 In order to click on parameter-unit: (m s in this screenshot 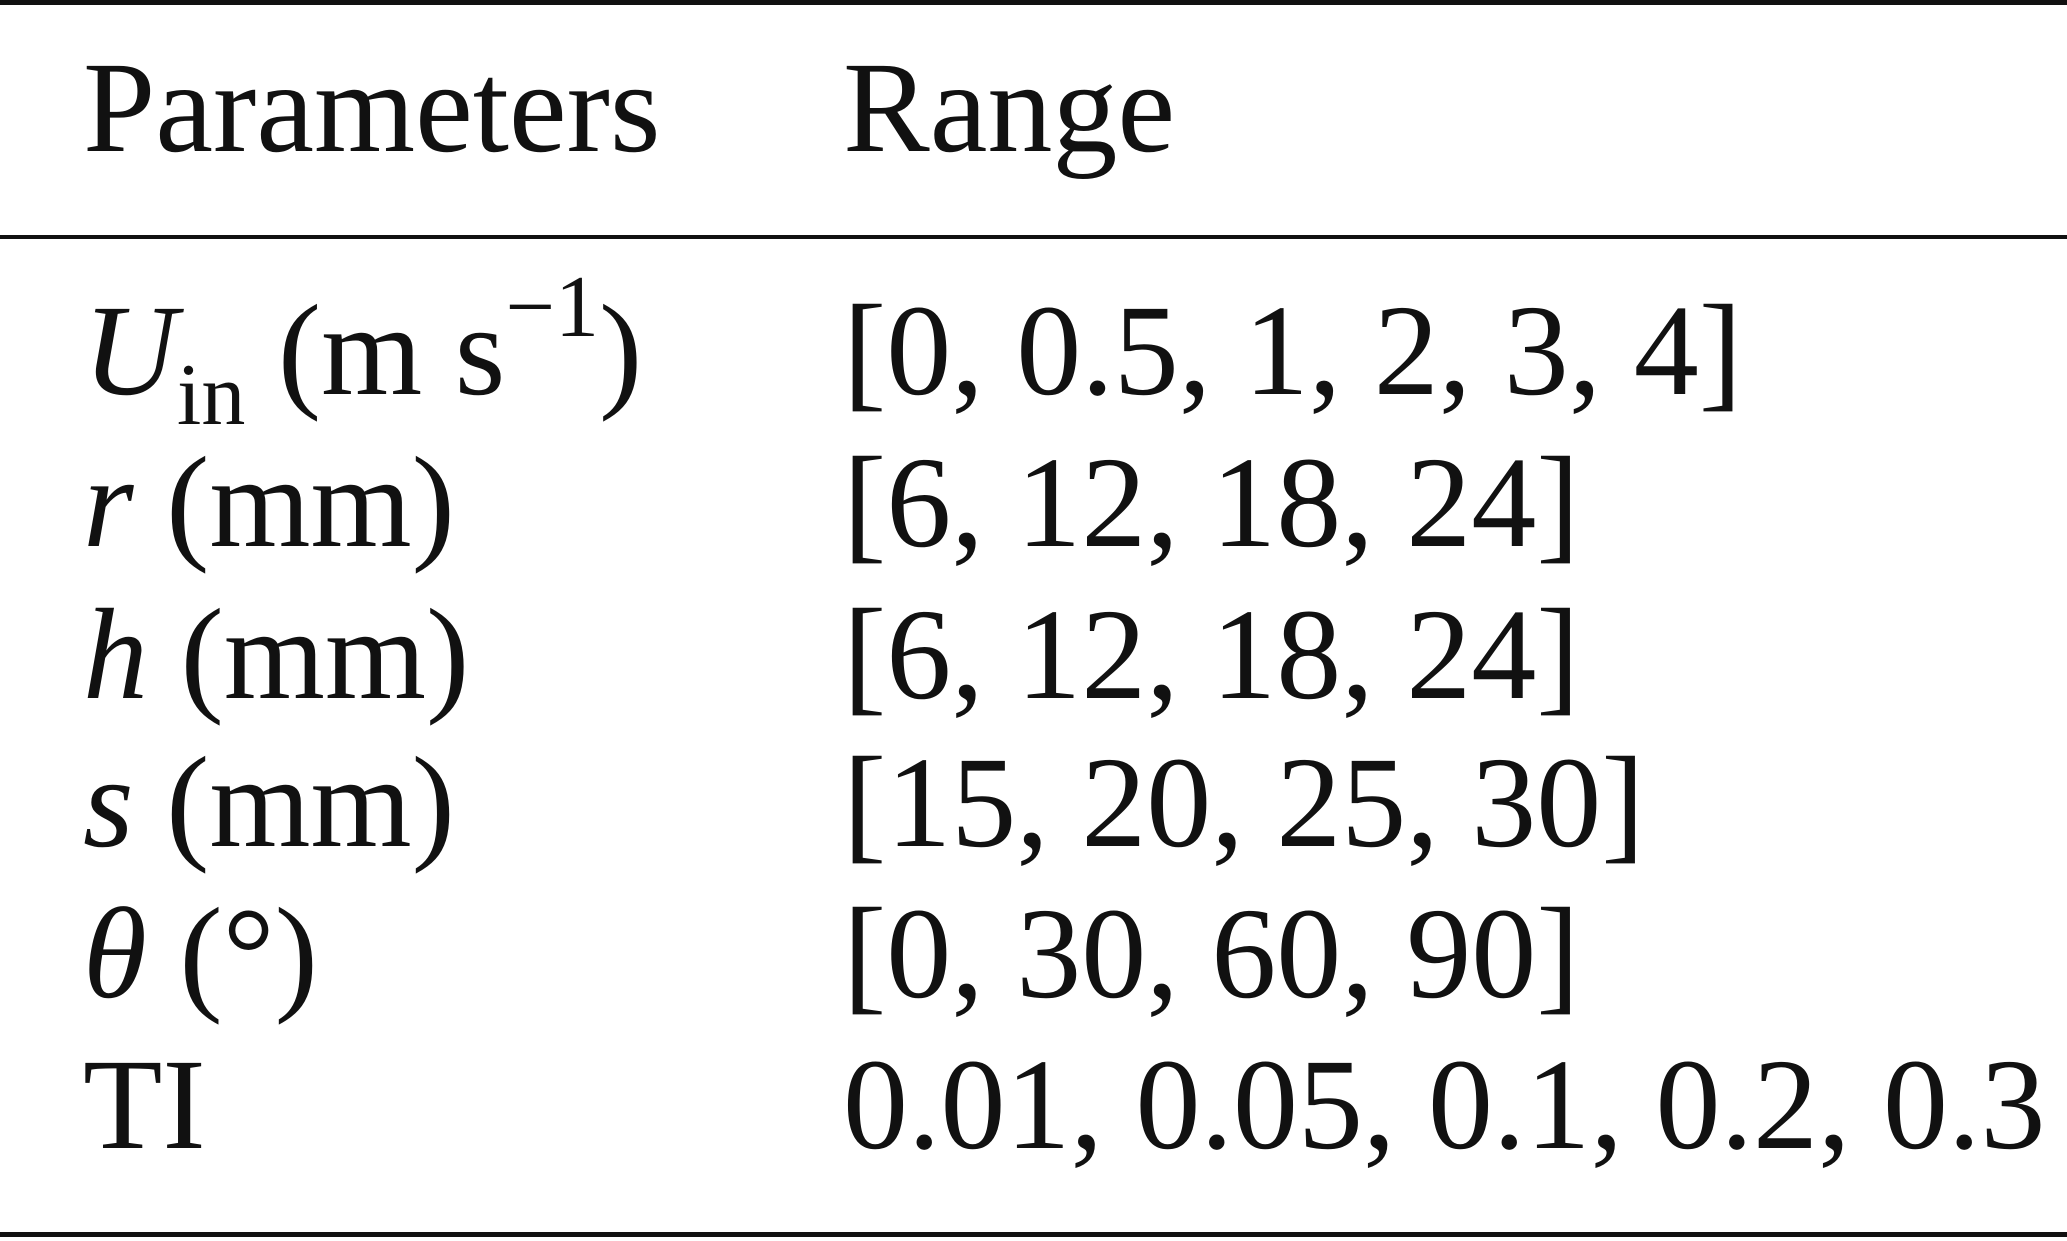, I will do `click(391, 351)`.